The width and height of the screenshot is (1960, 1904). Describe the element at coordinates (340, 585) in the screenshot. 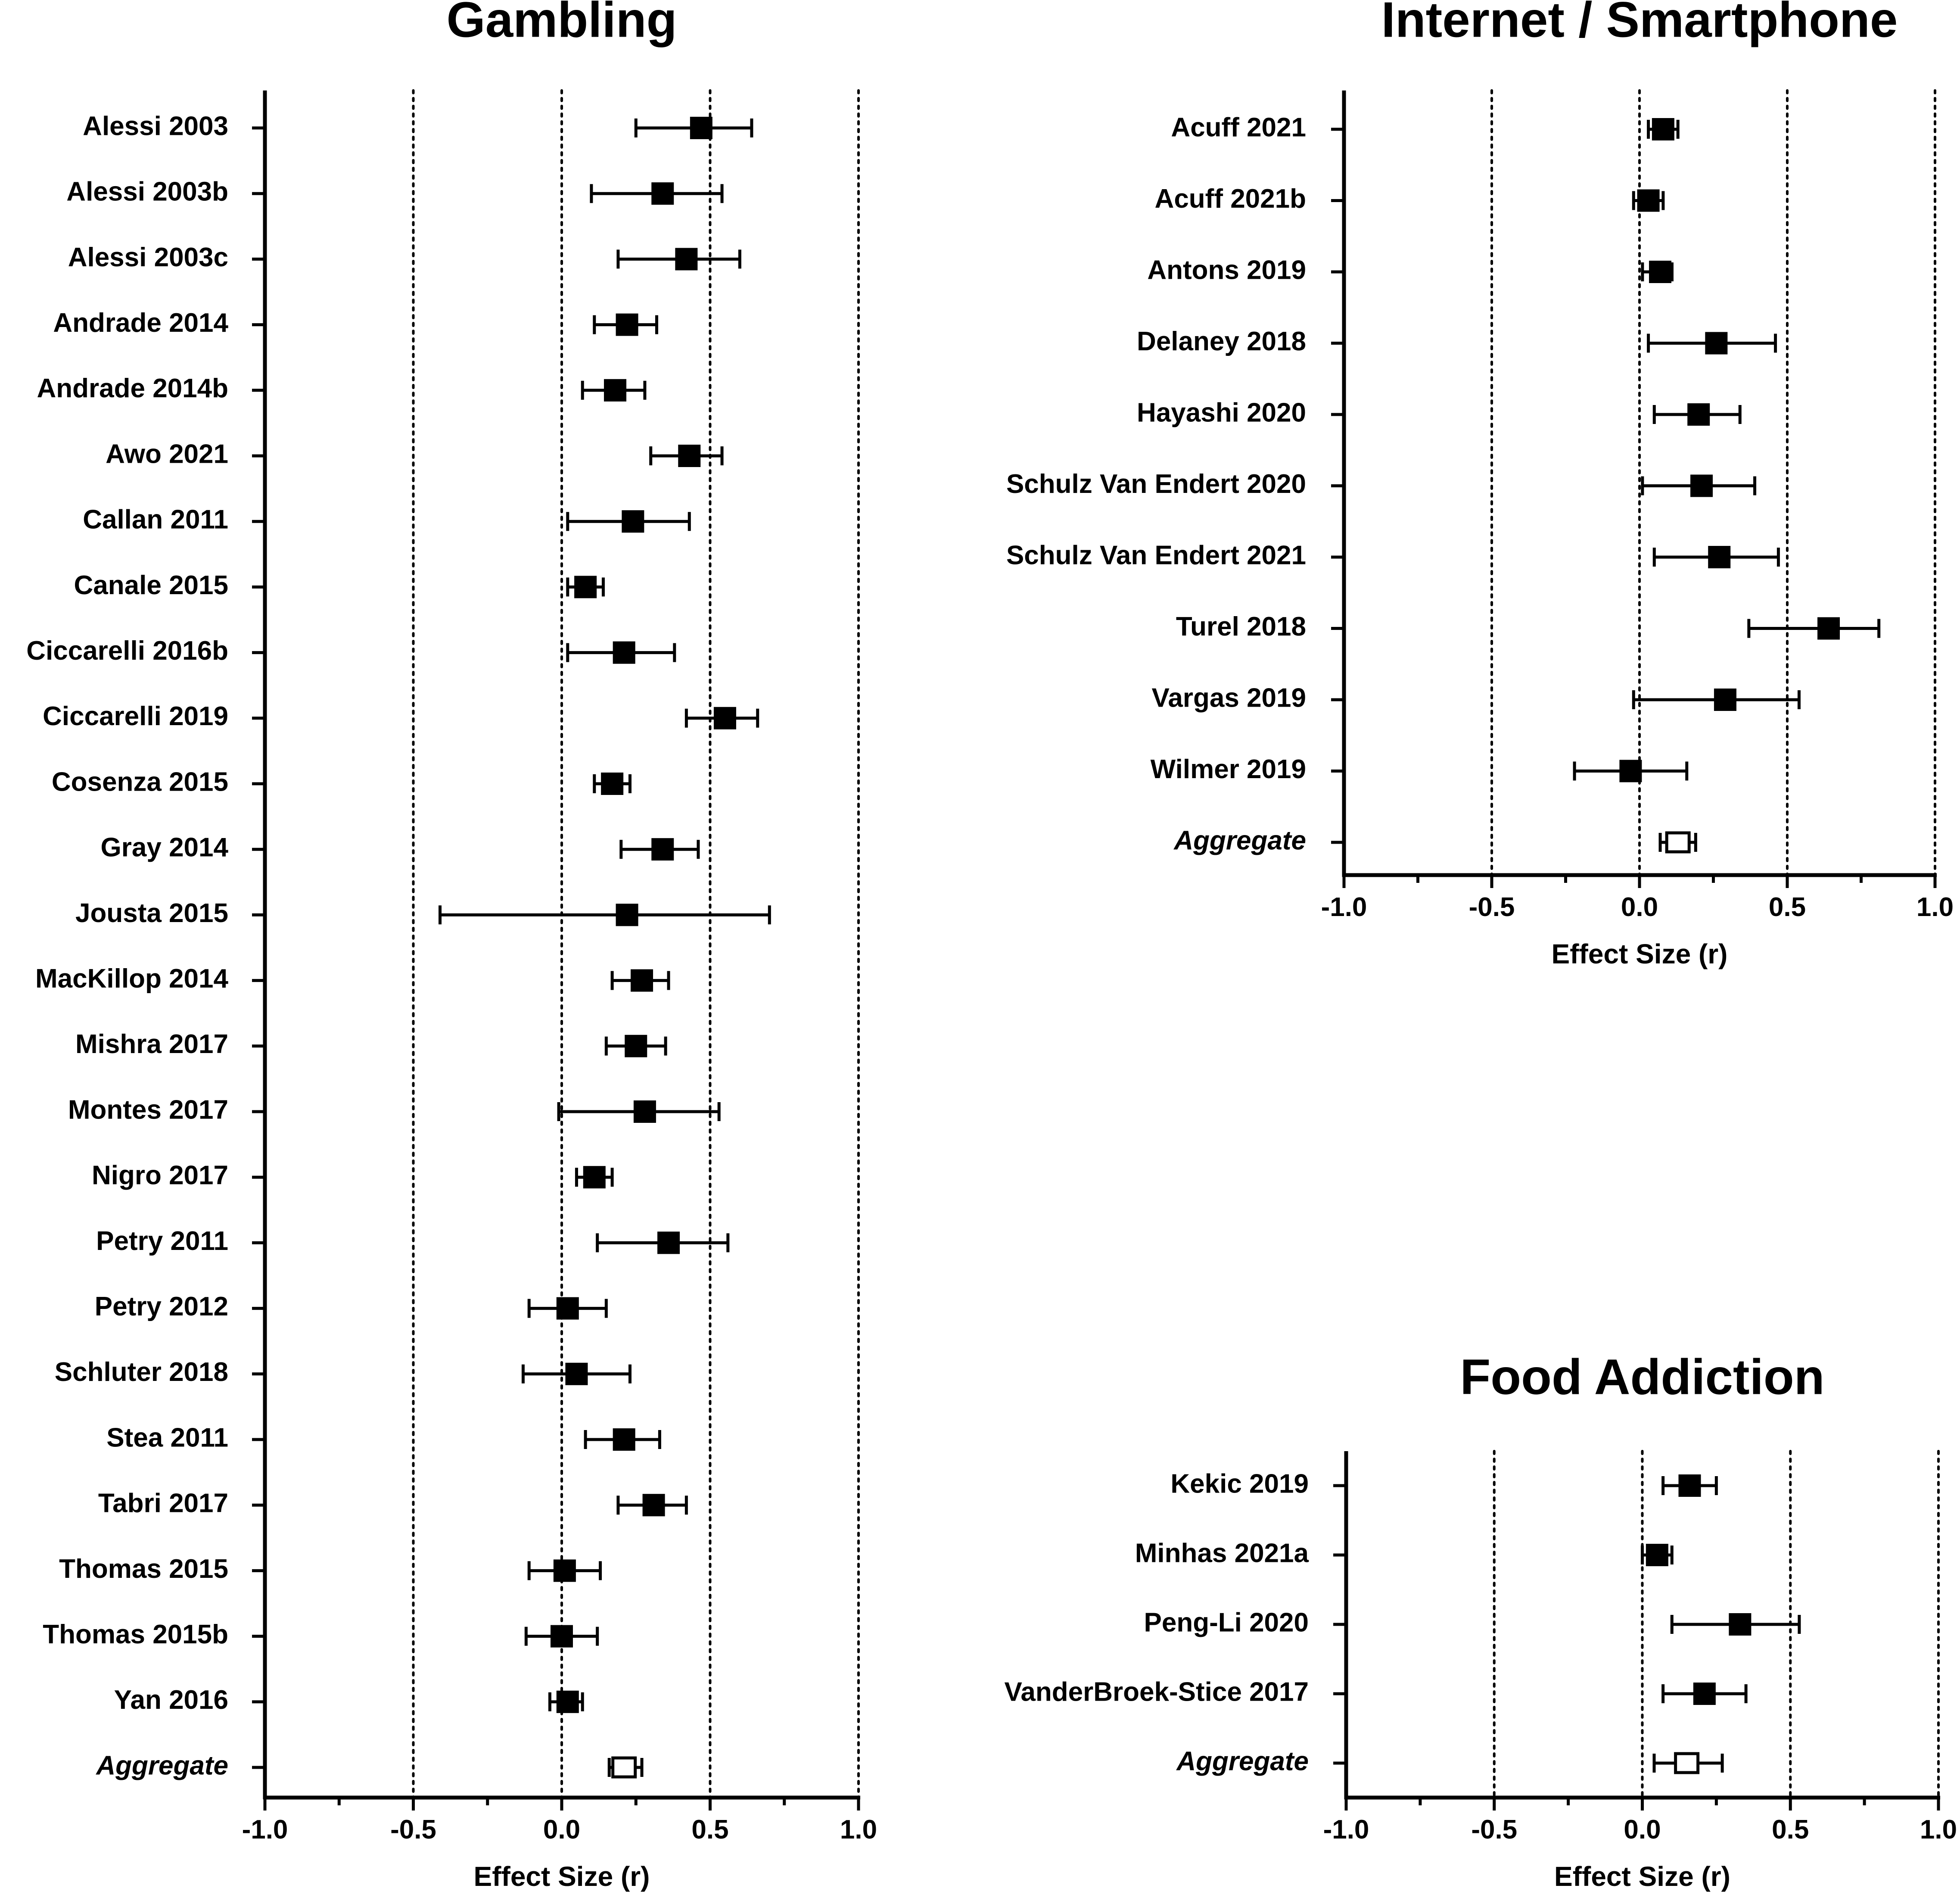

I see `study-row: Canale 2015` at that location.